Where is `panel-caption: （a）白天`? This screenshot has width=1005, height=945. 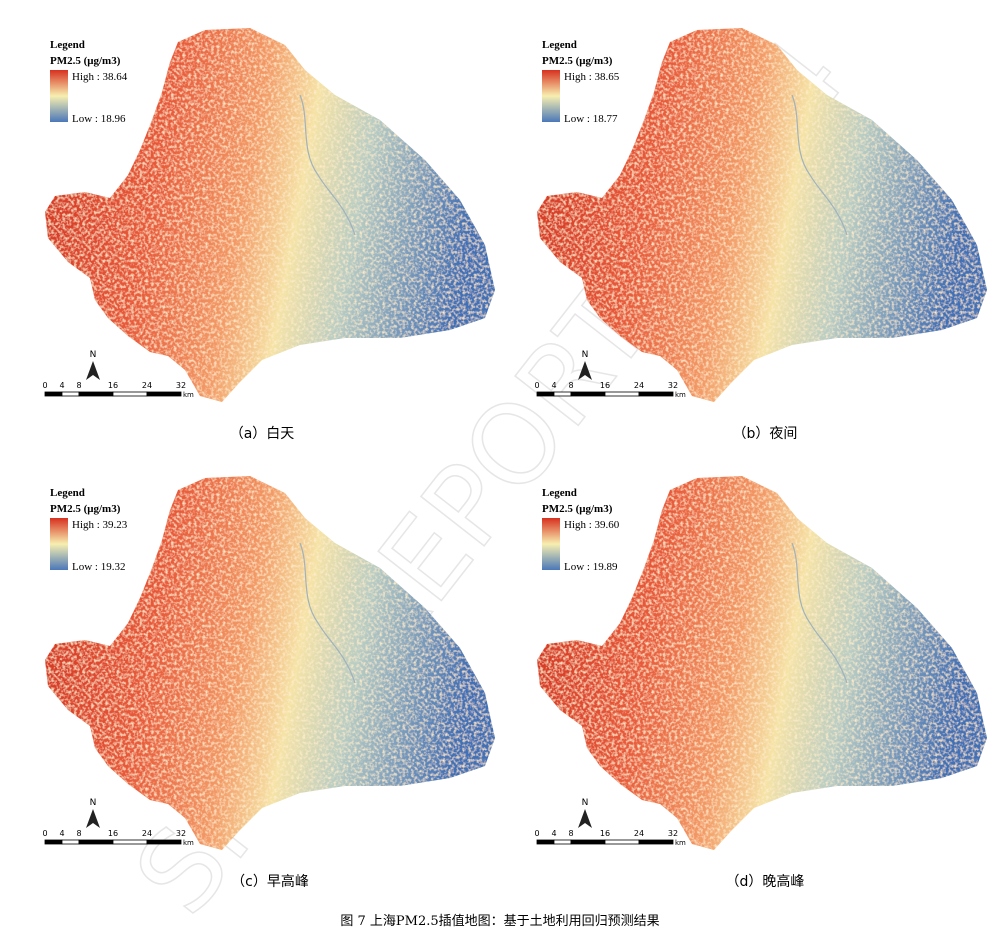 panel-caption: （a）白天 is located at coordinates (262, 434).